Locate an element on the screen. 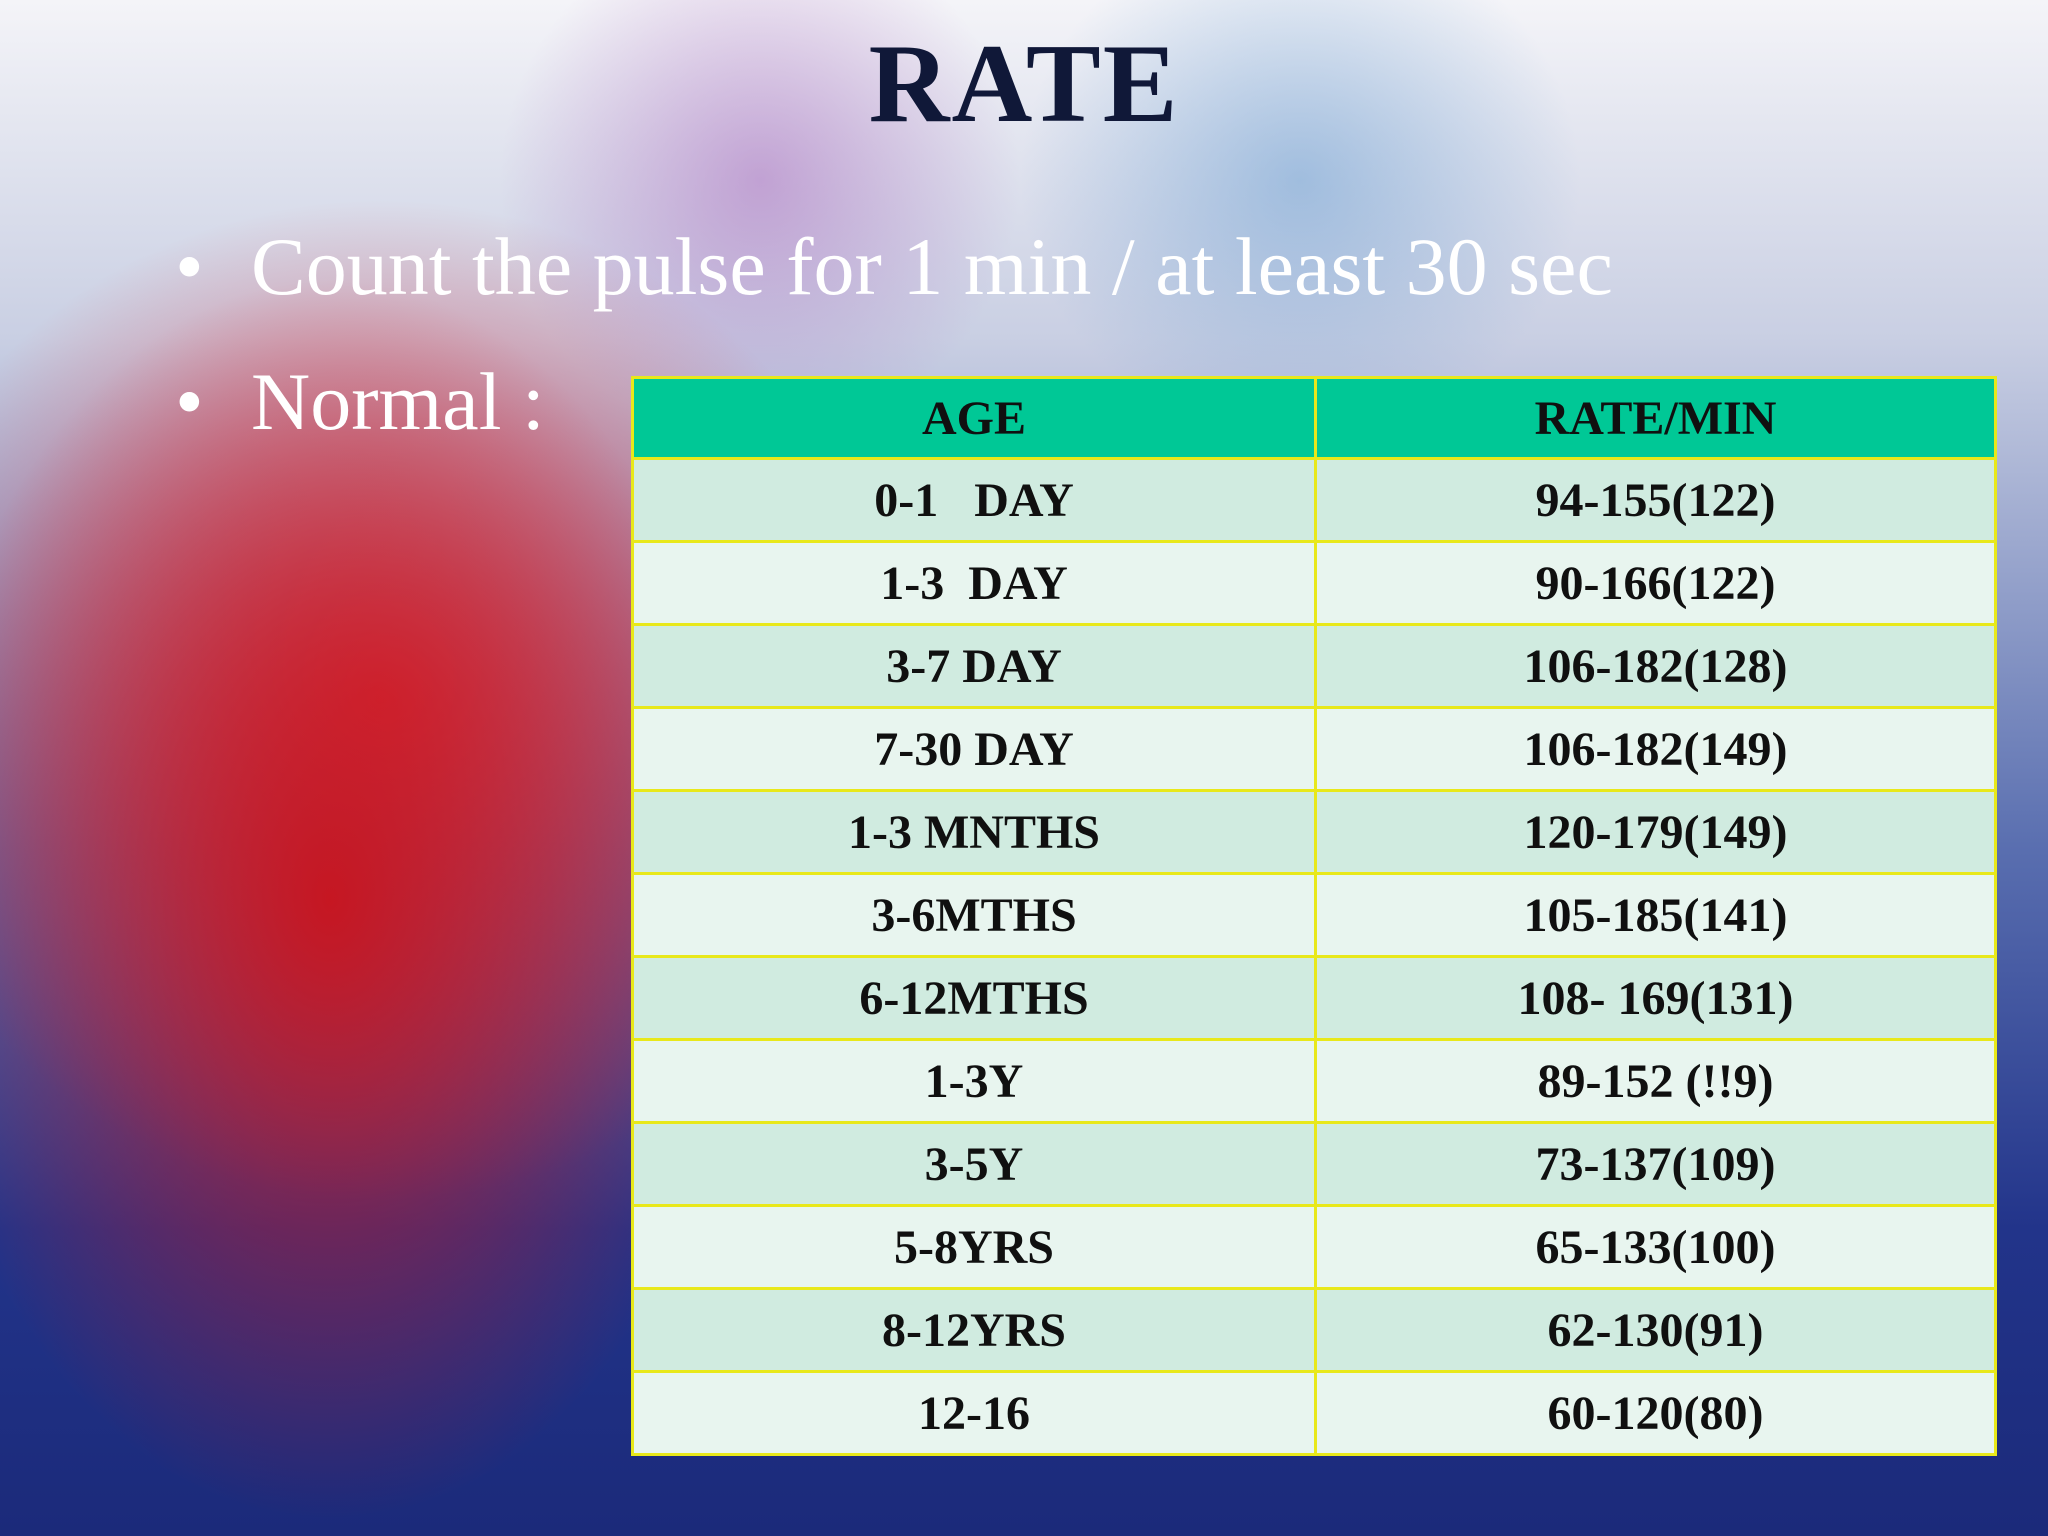  table-cell: 89-152 (!!9) is located at coordinates (1655, 1081).